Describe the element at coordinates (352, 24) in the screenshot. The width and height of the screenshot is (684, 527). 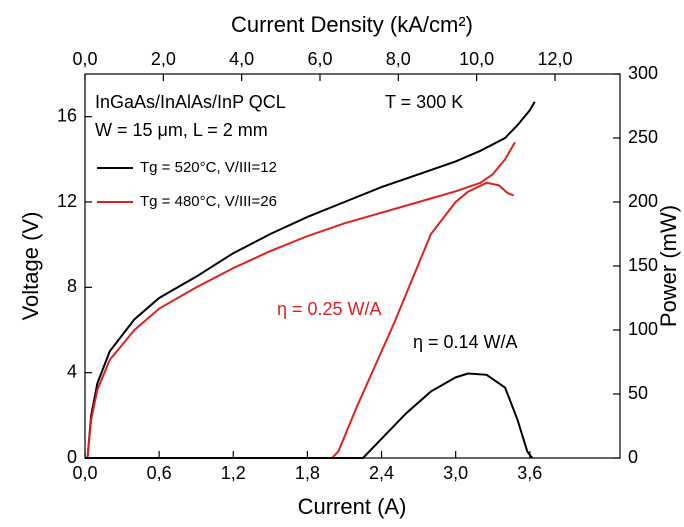
I see `x2-axis-label: Current Density (kA/cm²)` at that location.